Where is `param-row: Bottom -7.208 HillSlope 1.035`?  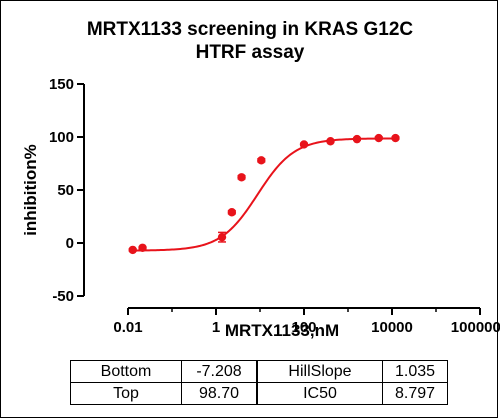
param-row: Bottom -7.208 HillSlope 1.035 is located at coordinates (259, 371).